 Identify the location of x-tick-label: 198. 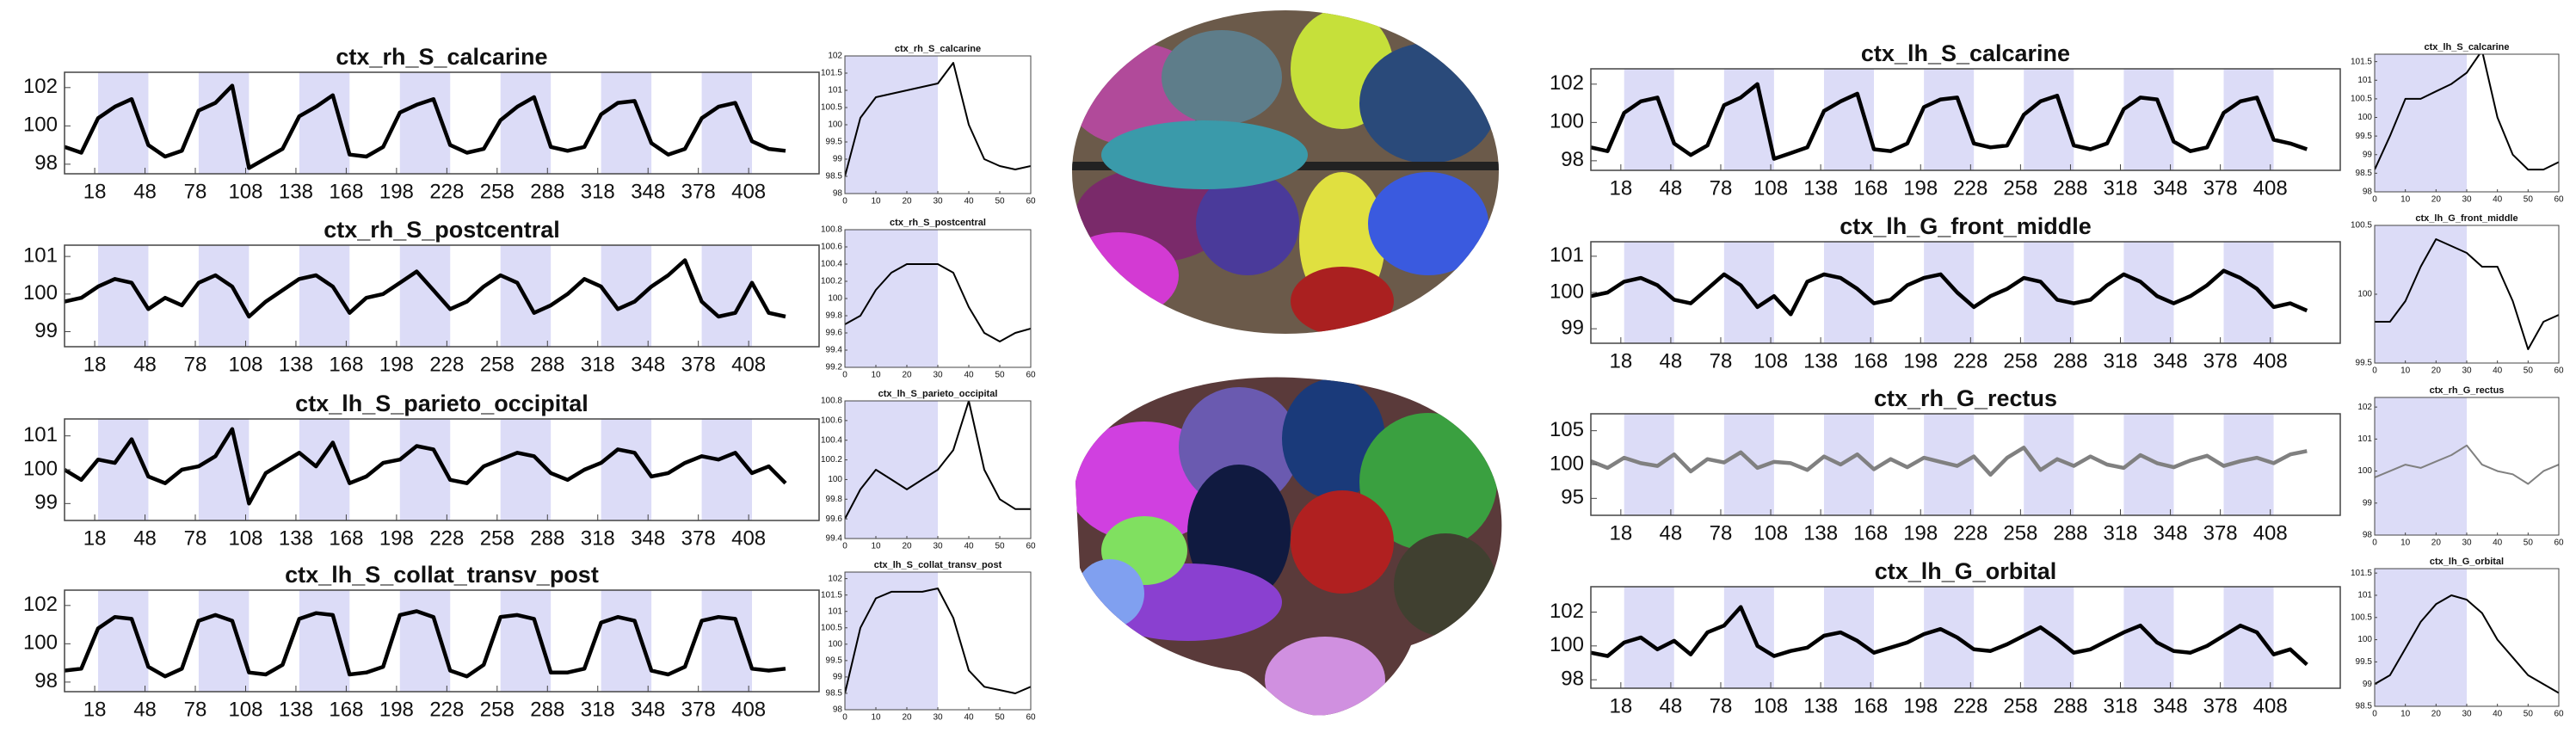
(1921, 188).